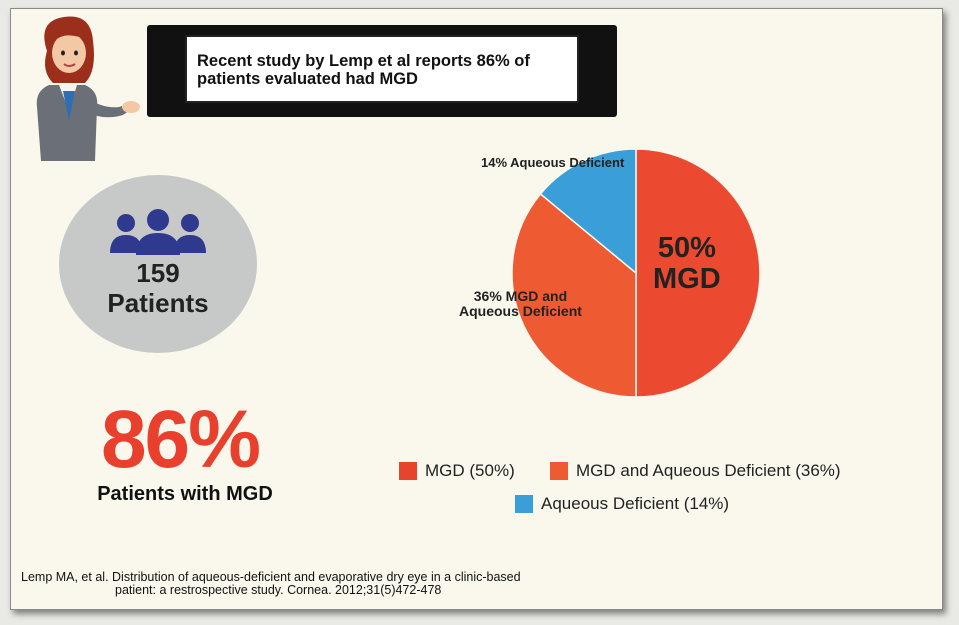 The width and height of the screenshot is (959, 625). What do you see at coordinates (158, 273) in the screenshot?
I see `patient-count: 159` at bounding box center [158, 273].